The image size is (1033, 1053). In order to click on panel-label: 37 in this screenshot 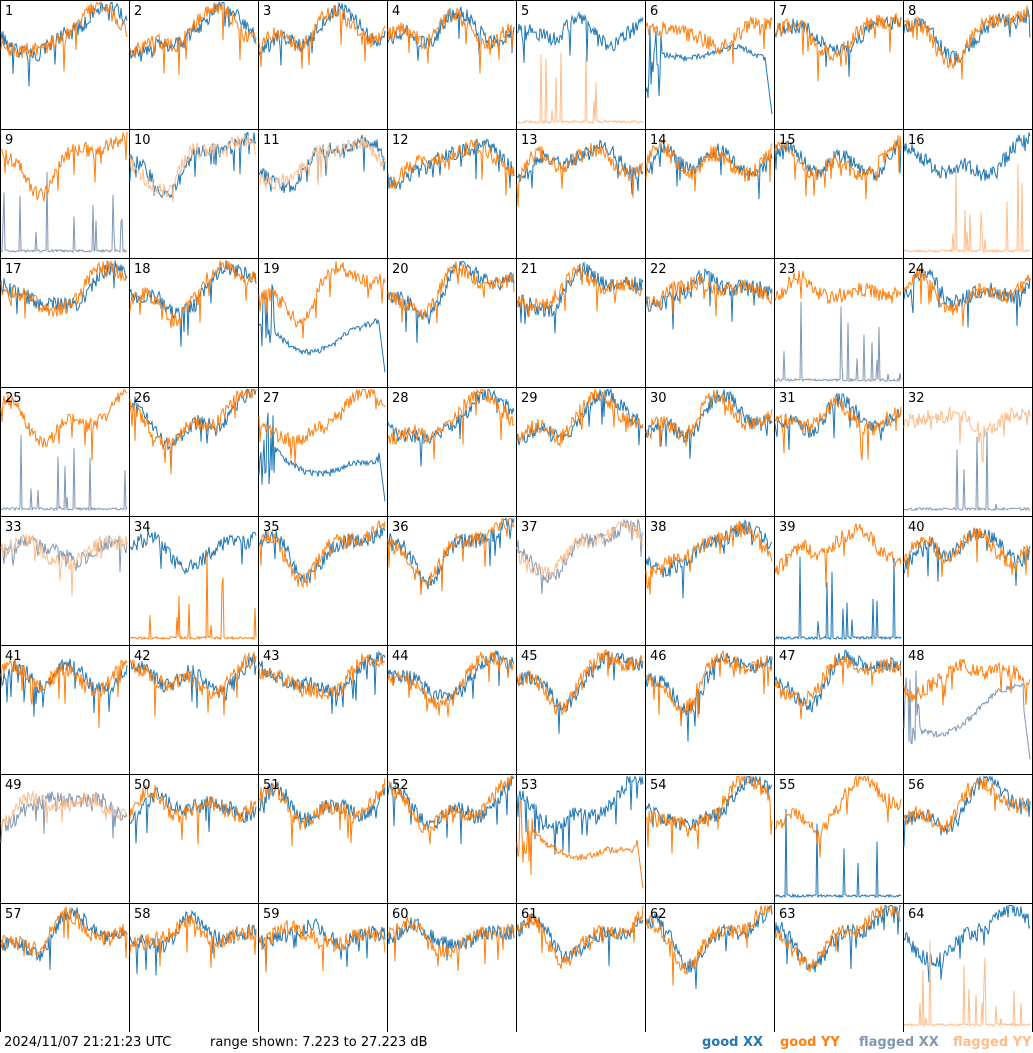, I will do `click(529, 527)`.